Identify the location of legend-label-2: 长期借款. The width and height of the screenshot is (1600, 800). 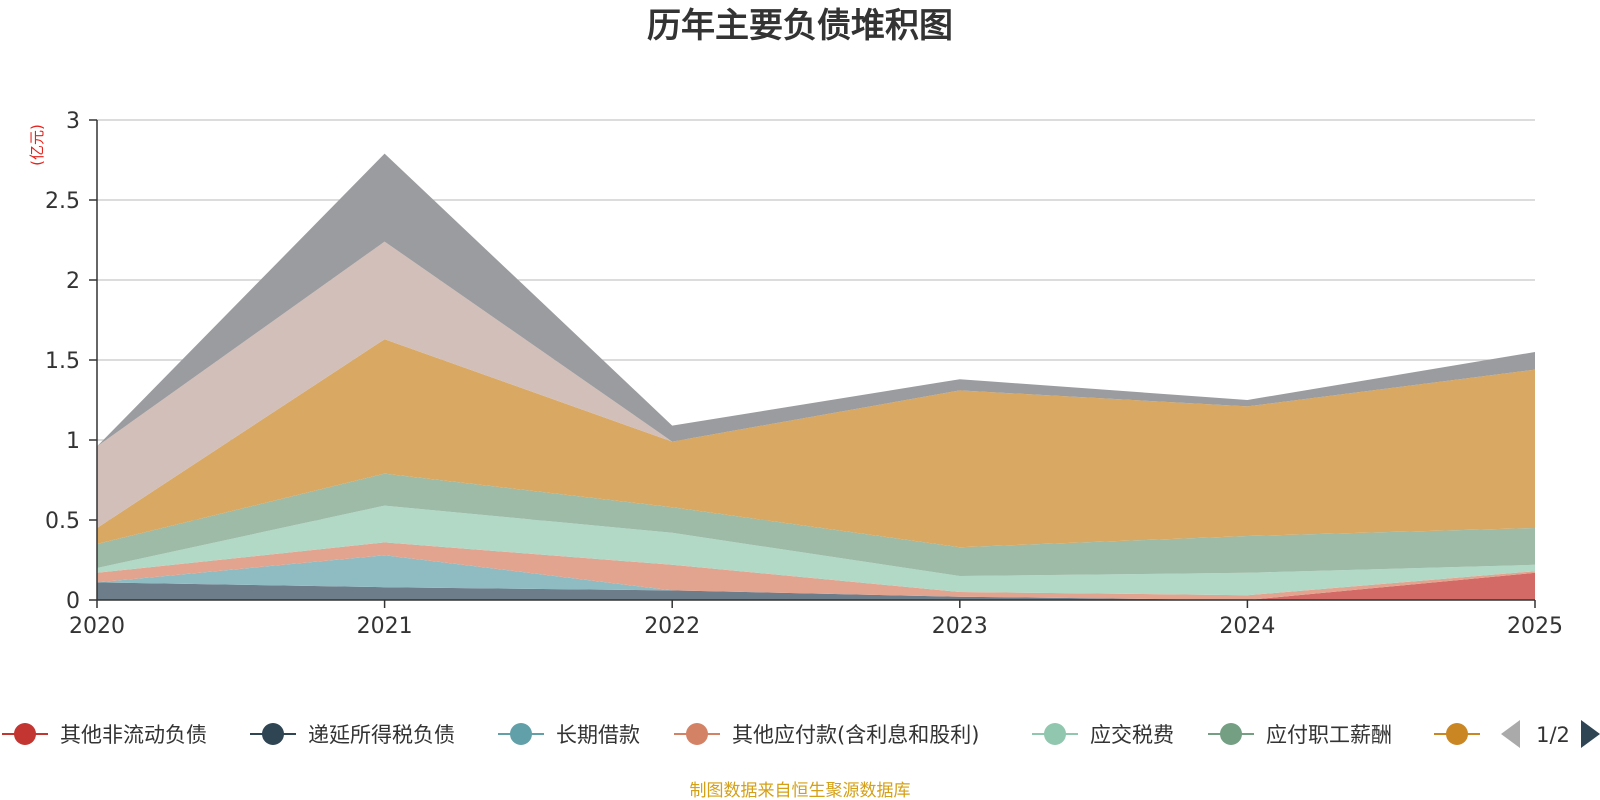
(598, 735).